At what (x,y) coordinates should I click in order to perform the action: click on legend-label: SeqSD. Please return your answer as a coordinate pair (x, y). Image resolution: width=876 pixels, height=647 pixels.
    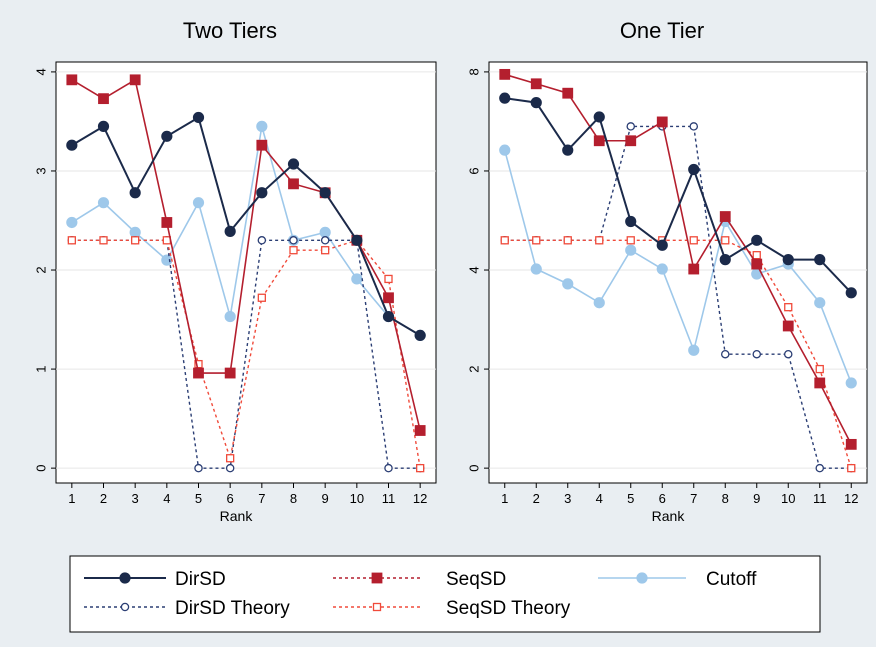
    Looking at the image, I should click on (476, 579).